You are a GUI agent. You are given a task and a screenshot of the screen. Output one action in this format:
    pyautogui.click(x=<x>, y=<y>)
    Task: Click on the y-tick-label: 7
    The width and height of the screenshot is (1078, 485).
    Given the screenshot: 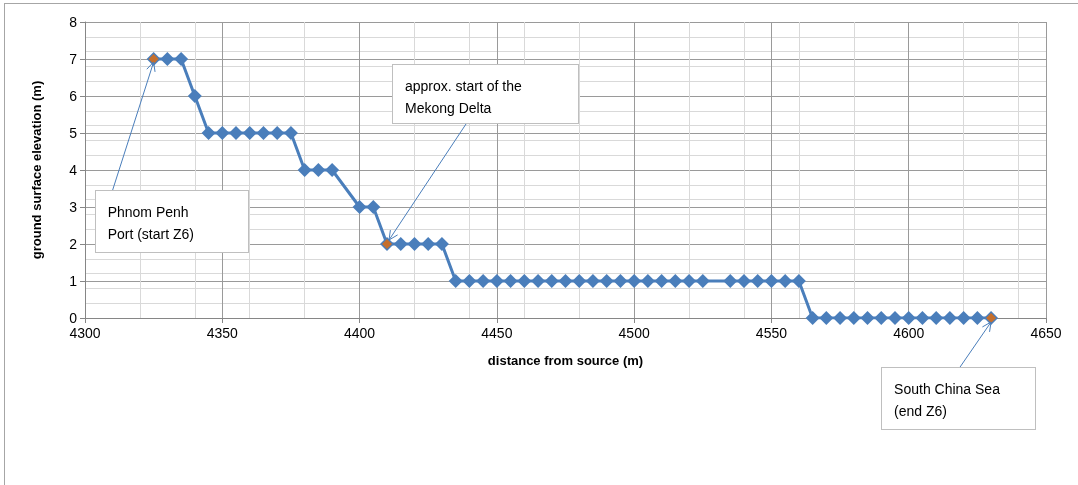 What is the action you would take?
    pyautogui.click(x=73, y=59)
    